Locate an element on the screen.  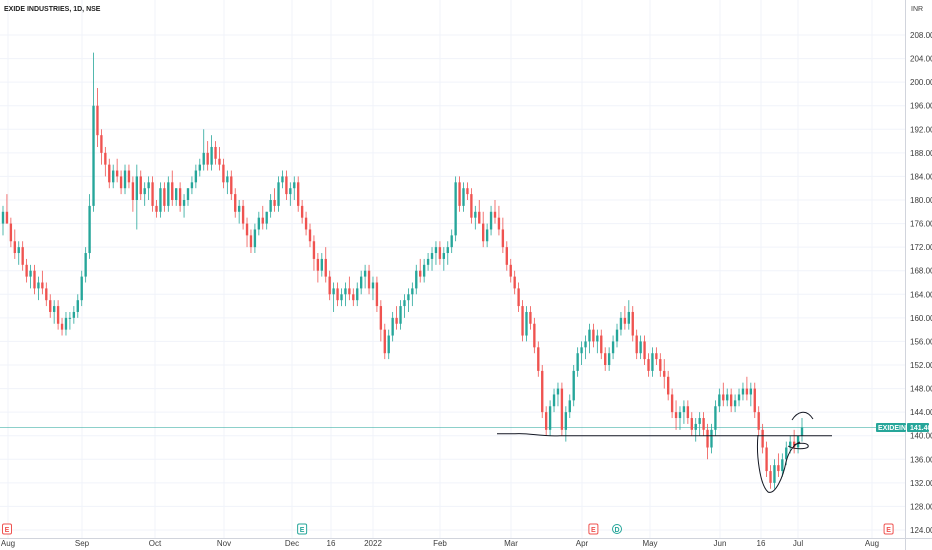
y-tick-label: 124.00 is located at coordinates (921, 530).